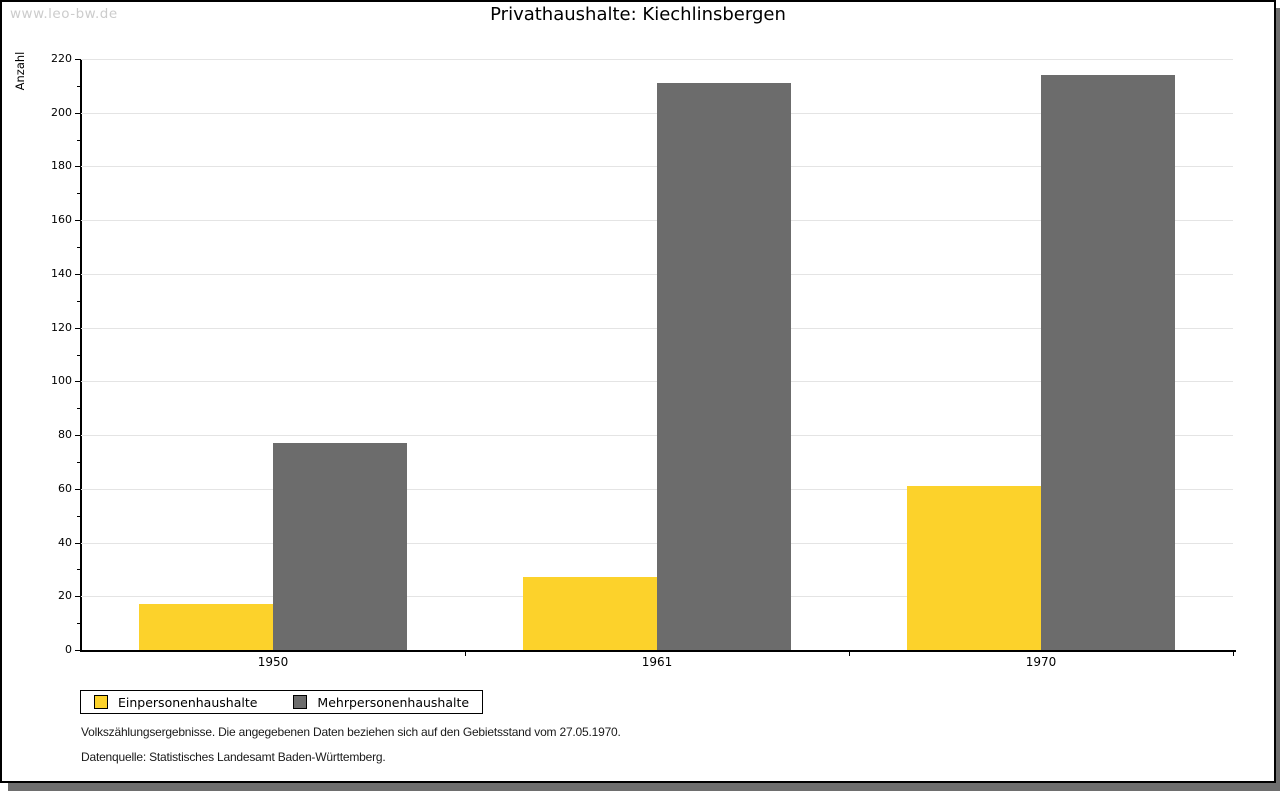 The width and height of the screenshot is (1280, 791). I want to click on x-axis-label: 1950, so click(273, 662).